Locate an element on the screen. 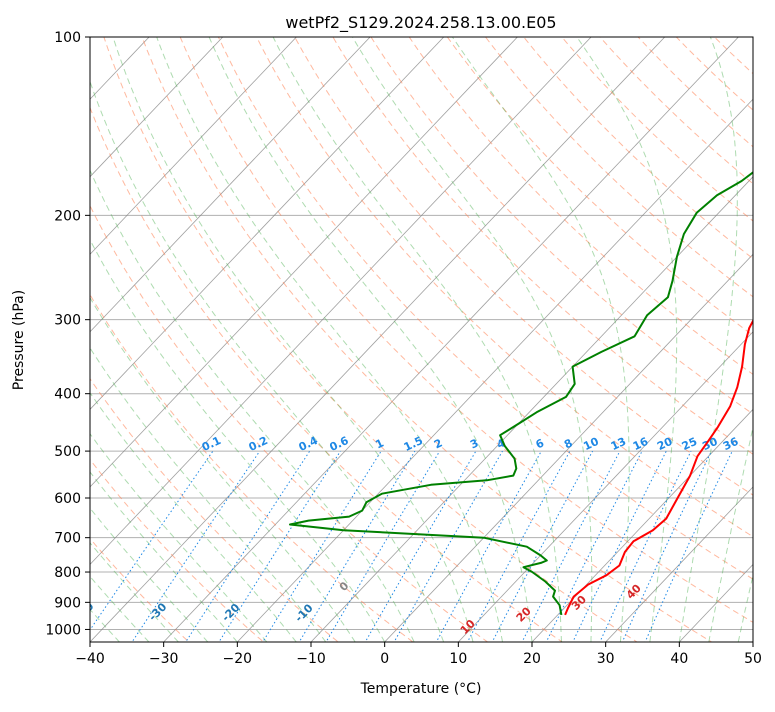 The width and height of the screenshot is (775, 712). mixing-ratio-label: 16 is located at coordinates (641, 444).